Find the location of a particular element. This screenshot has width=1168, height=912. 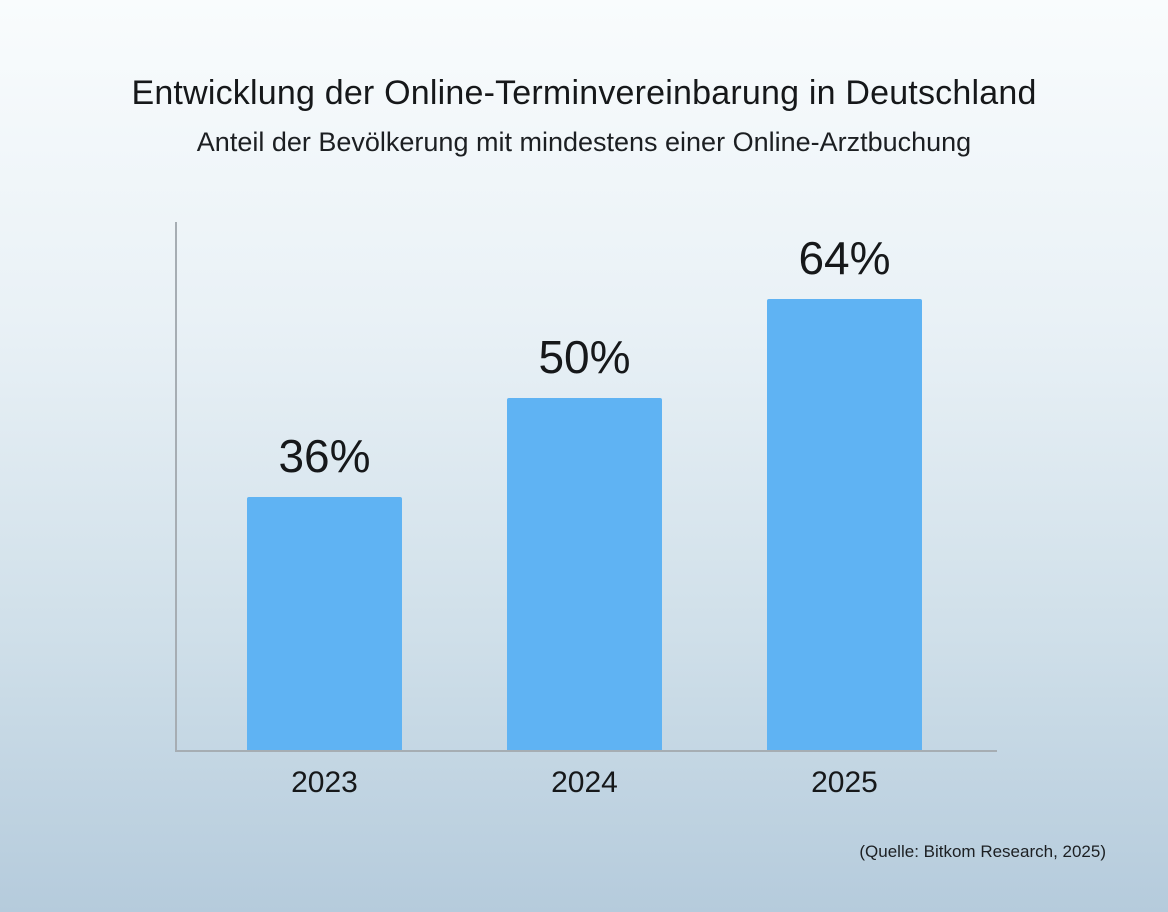

bar-value-label: 50% is located at coordinates (584, 357).